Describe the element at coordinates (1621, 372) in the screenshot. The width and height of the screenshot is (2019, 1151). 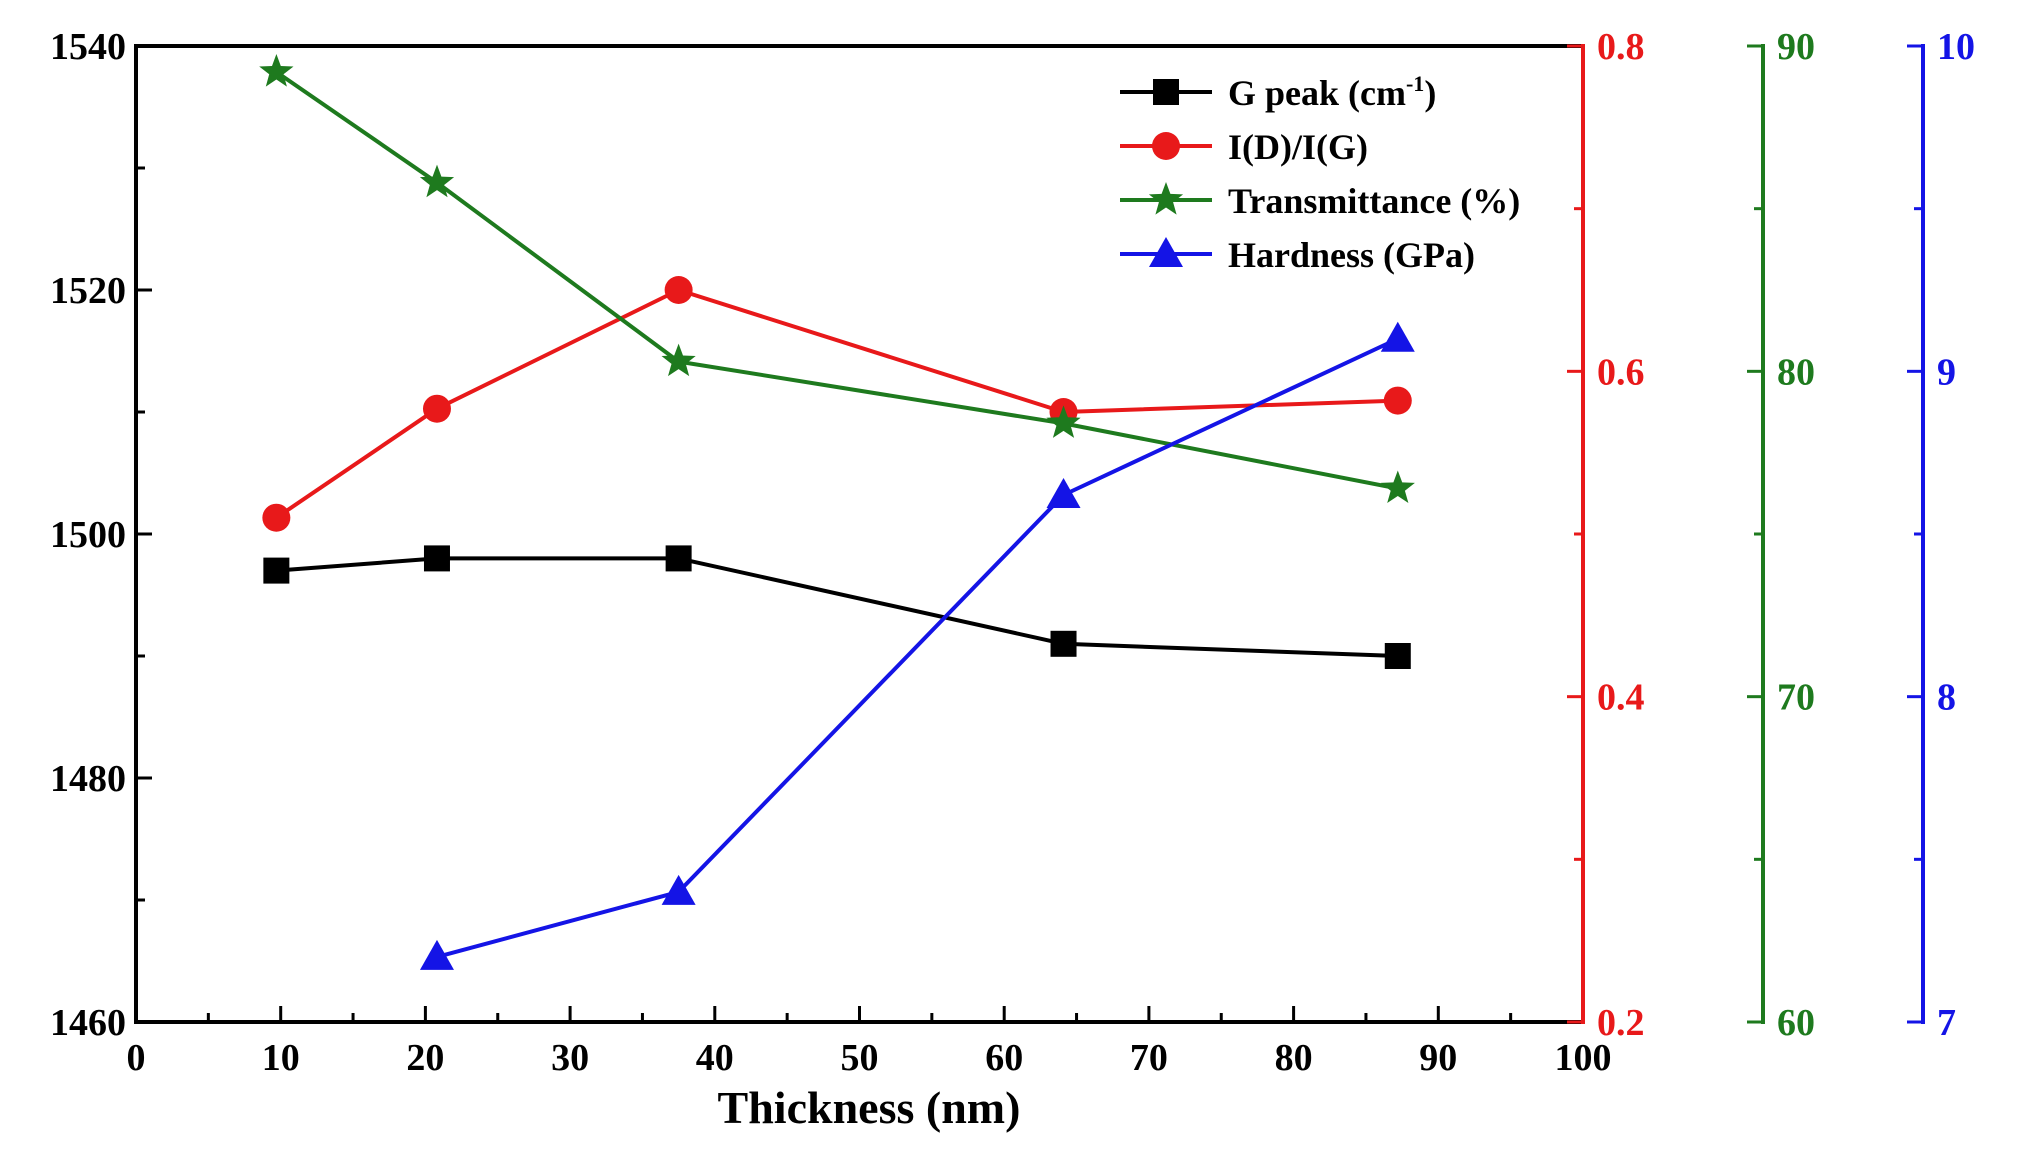
I see `r-tick-label: 0.6` at that location.